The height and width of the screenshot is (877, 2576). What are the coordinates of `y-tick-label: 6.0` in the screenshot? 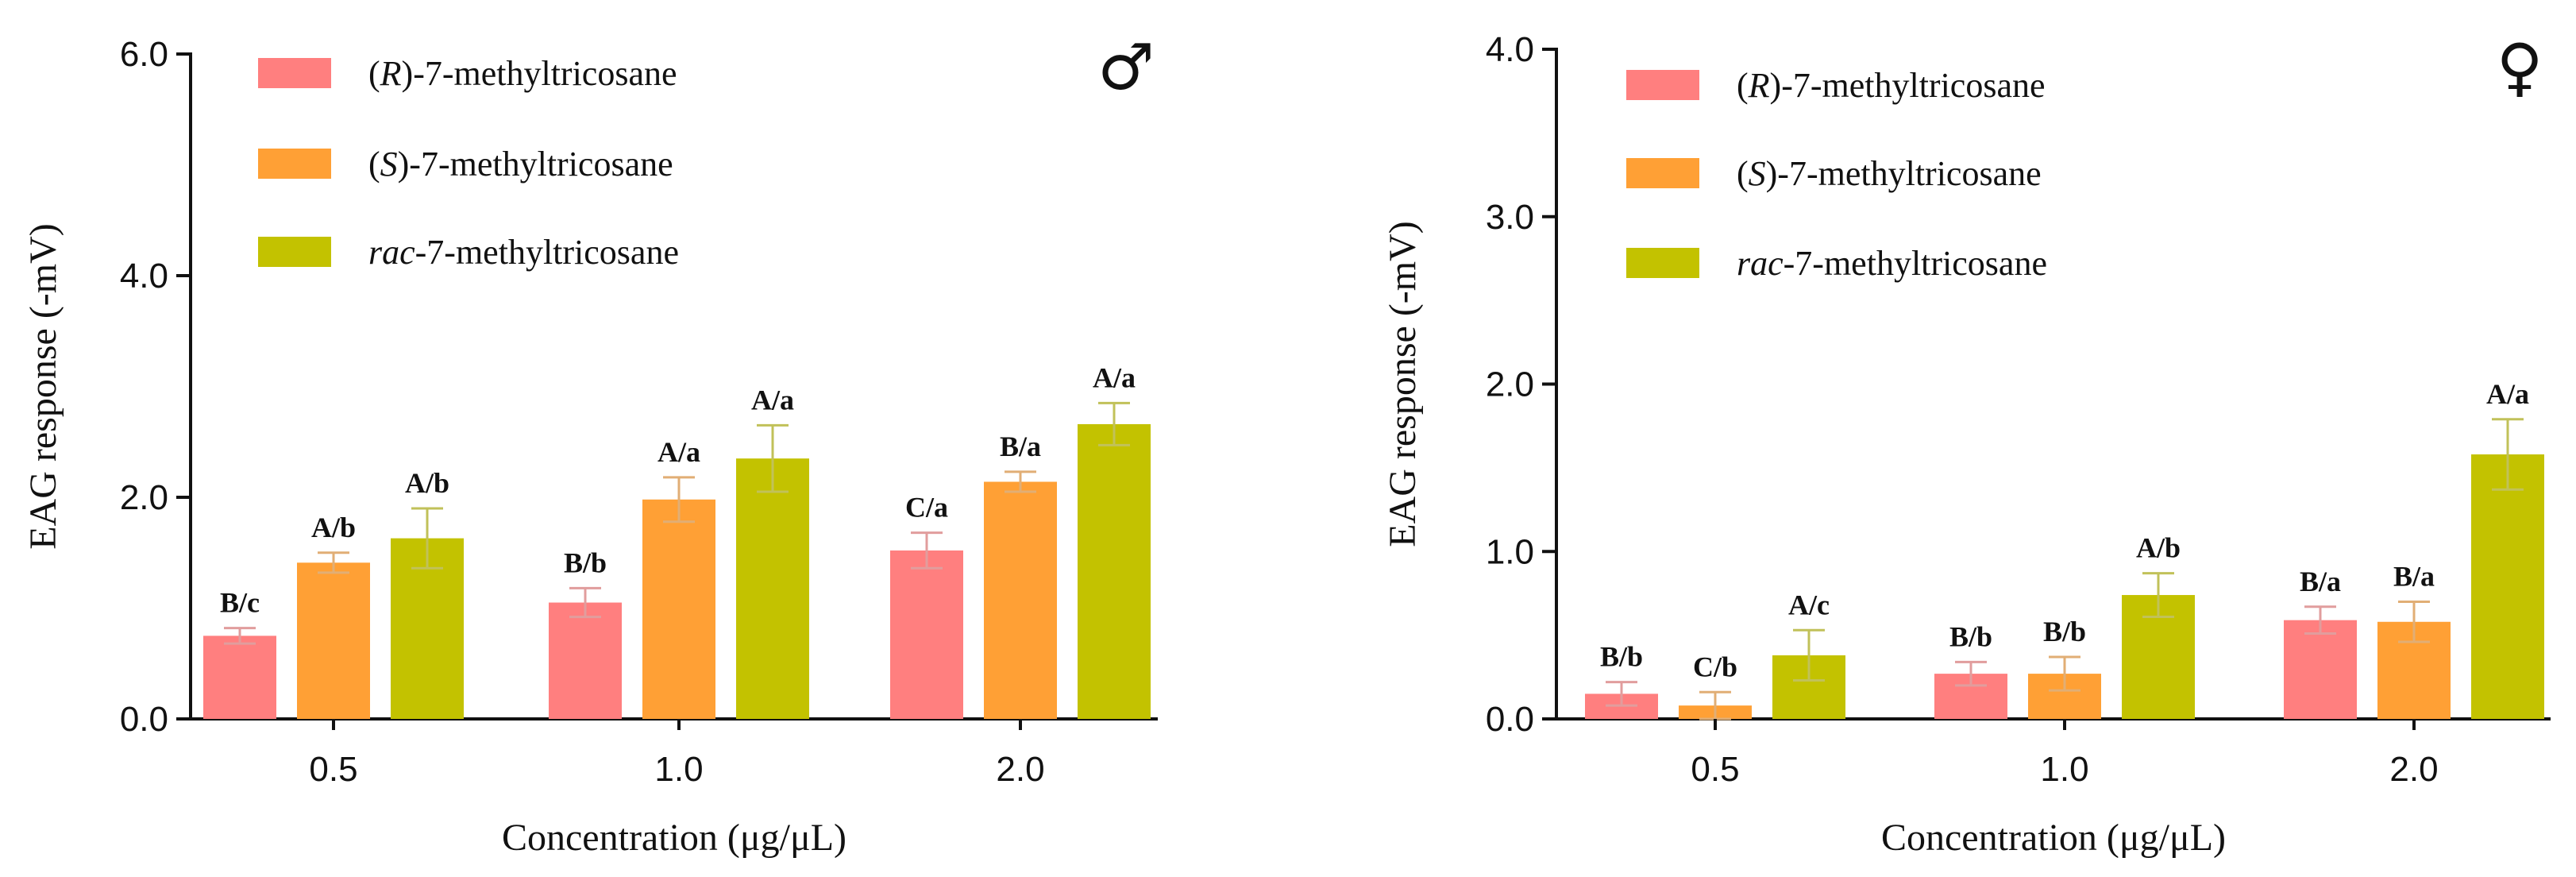 It's located at (144, 55).